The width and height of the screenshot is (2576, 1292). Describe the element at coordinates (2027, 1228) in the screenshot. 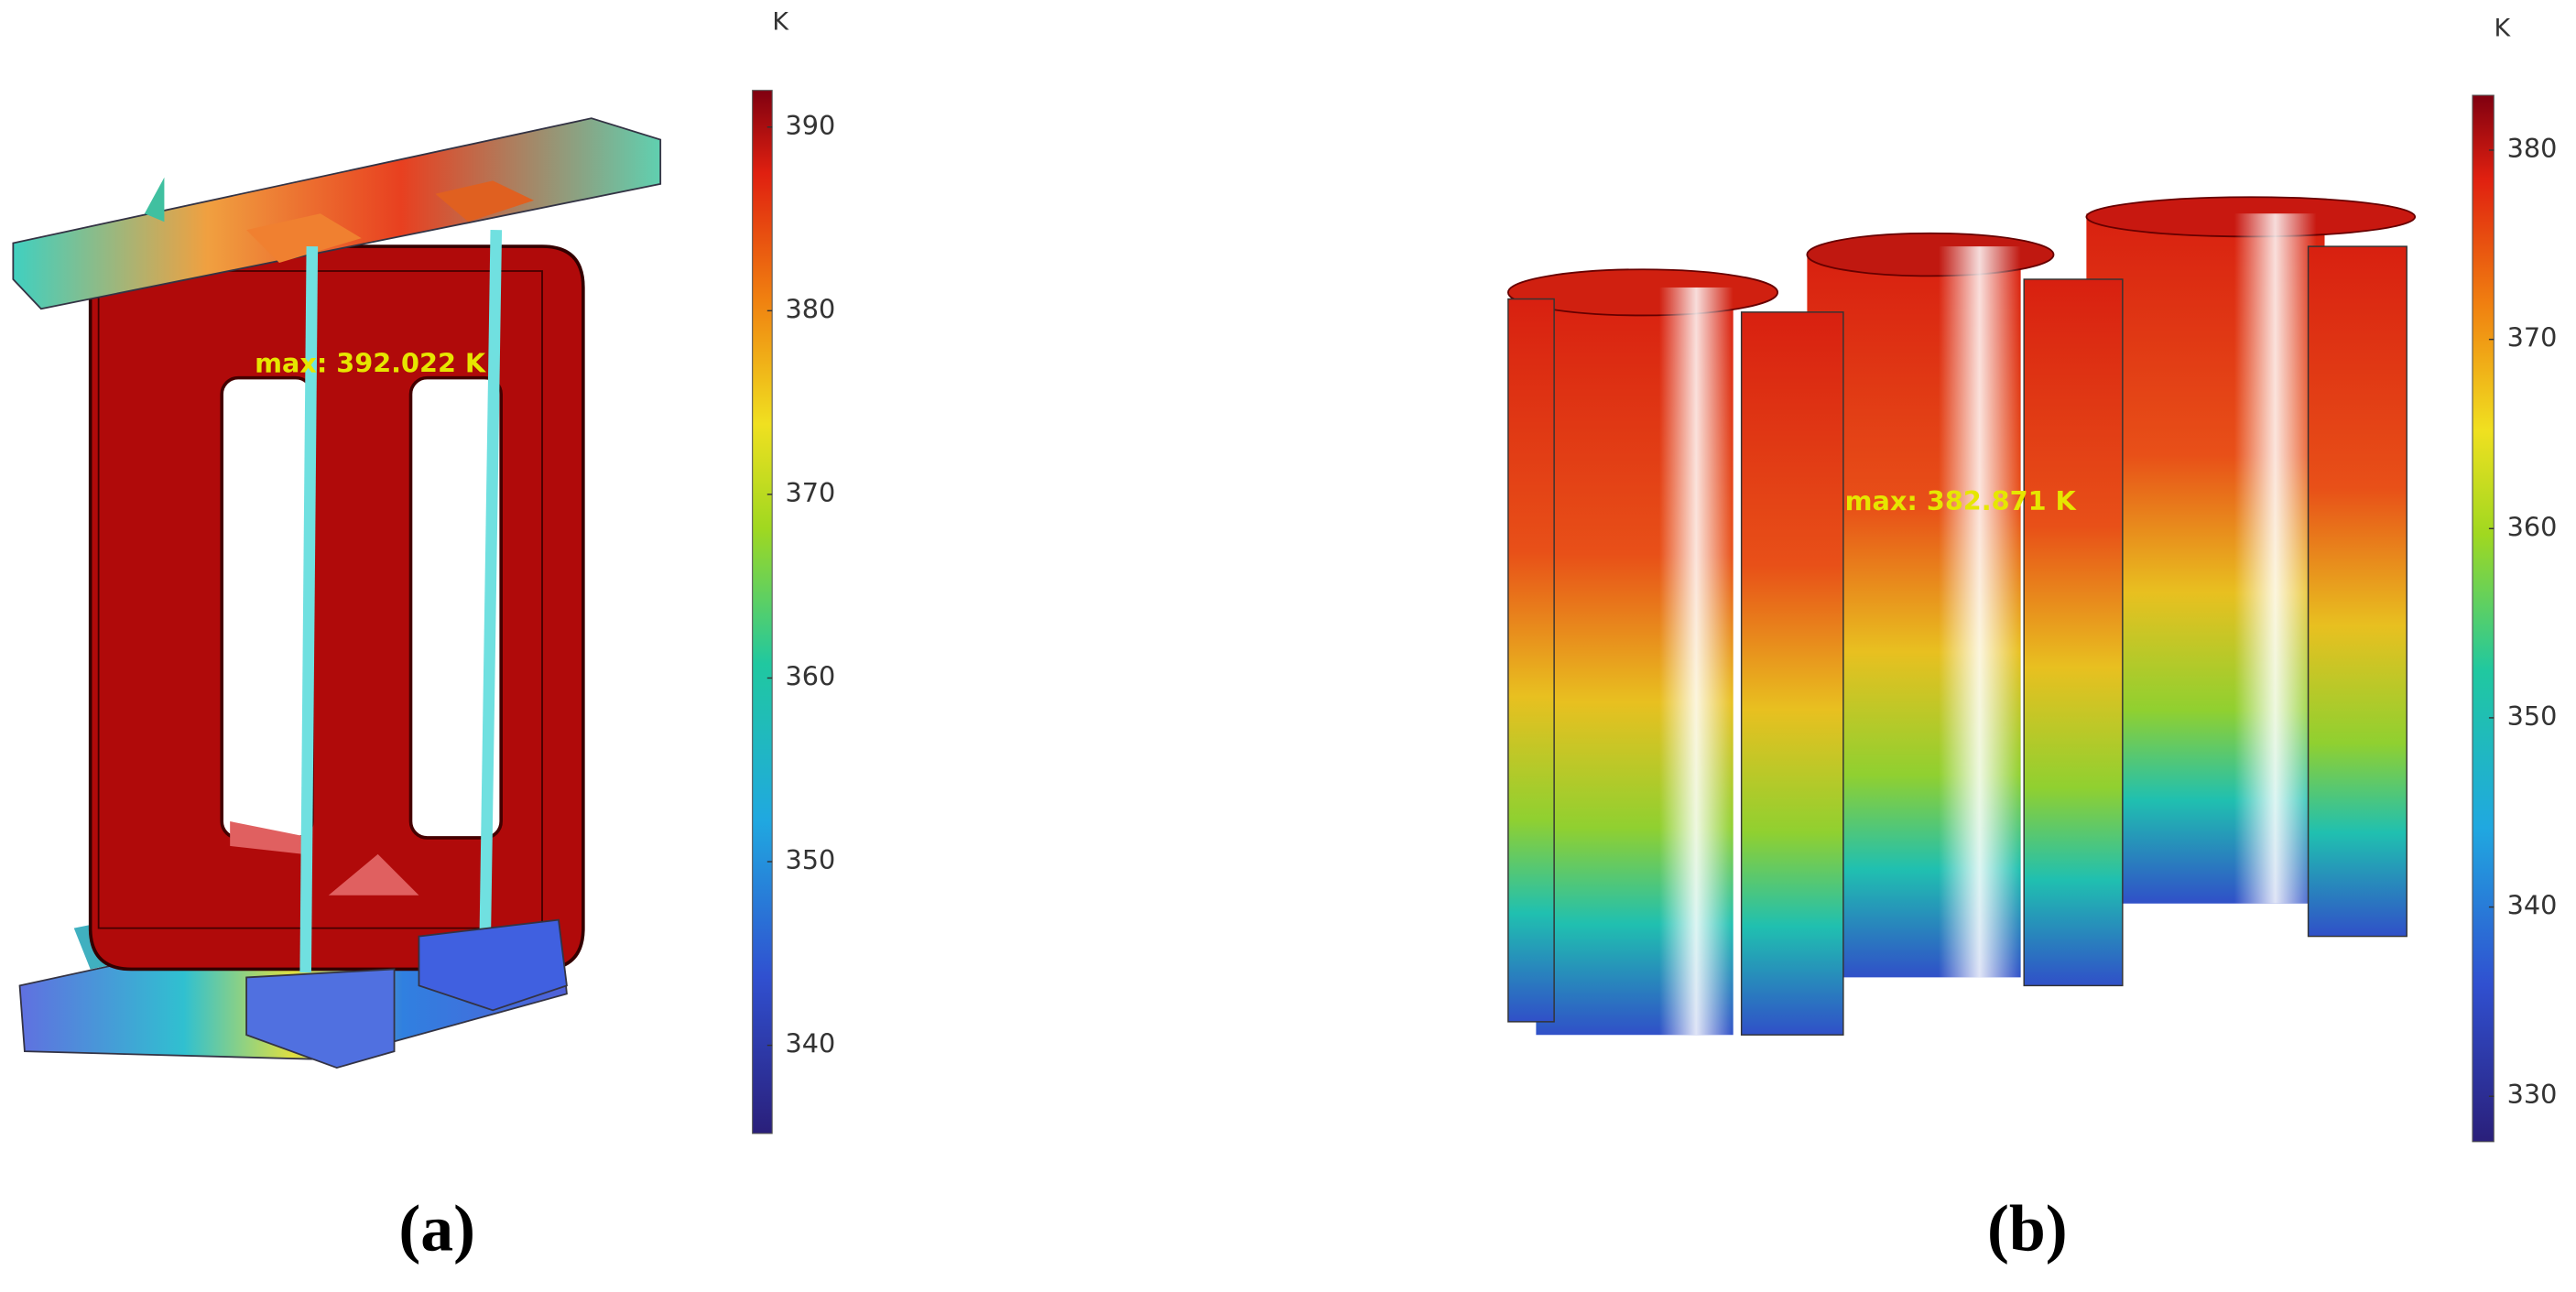

I see `panel-caption: (b)` at that location.